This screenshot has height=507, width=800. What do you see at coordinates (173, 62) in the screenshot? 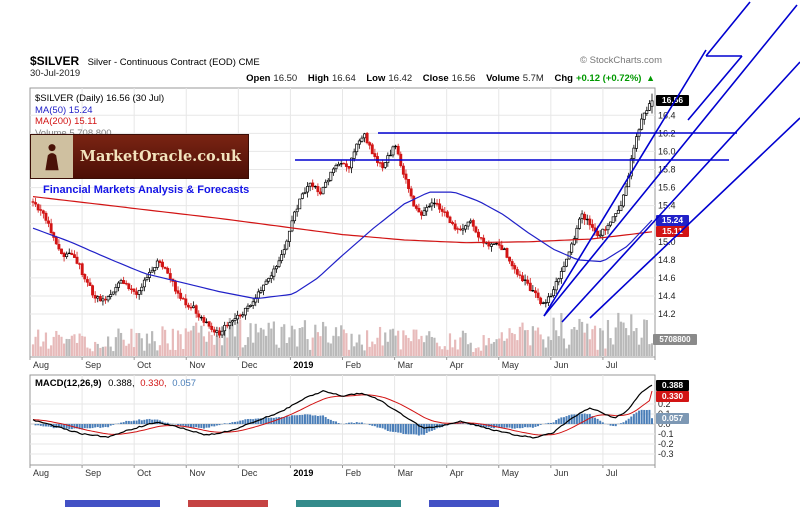
I see `instrument-title: Silver - Continuous Contract (EOD) CME` at bounding box center [173, 62].